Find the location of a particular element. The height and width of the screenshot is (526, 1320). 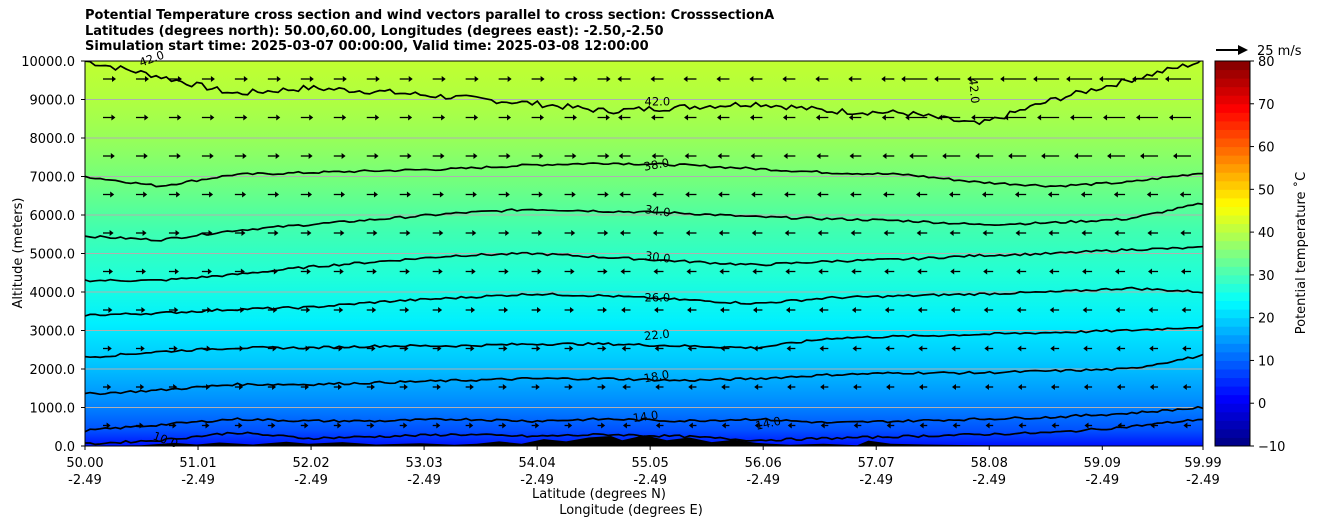

colorbar-tick-label: 60 is located at coordinates (1266, 148).